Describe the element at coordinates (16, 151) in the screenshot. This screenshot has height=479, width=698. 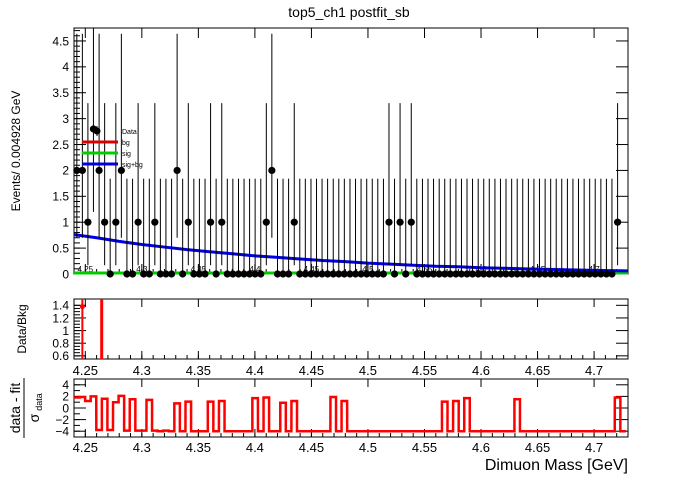
I see `main-y-axis-label: Events/ 0.004928 GeV` at that location.